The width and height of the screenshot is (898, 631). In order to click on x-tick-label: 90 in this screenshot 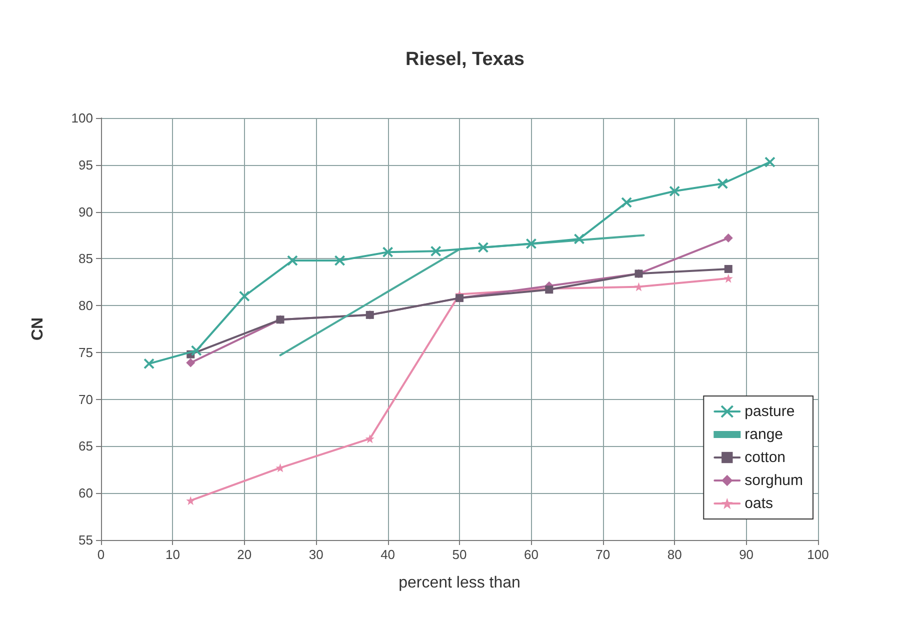, I will do `click(746, 554)`.